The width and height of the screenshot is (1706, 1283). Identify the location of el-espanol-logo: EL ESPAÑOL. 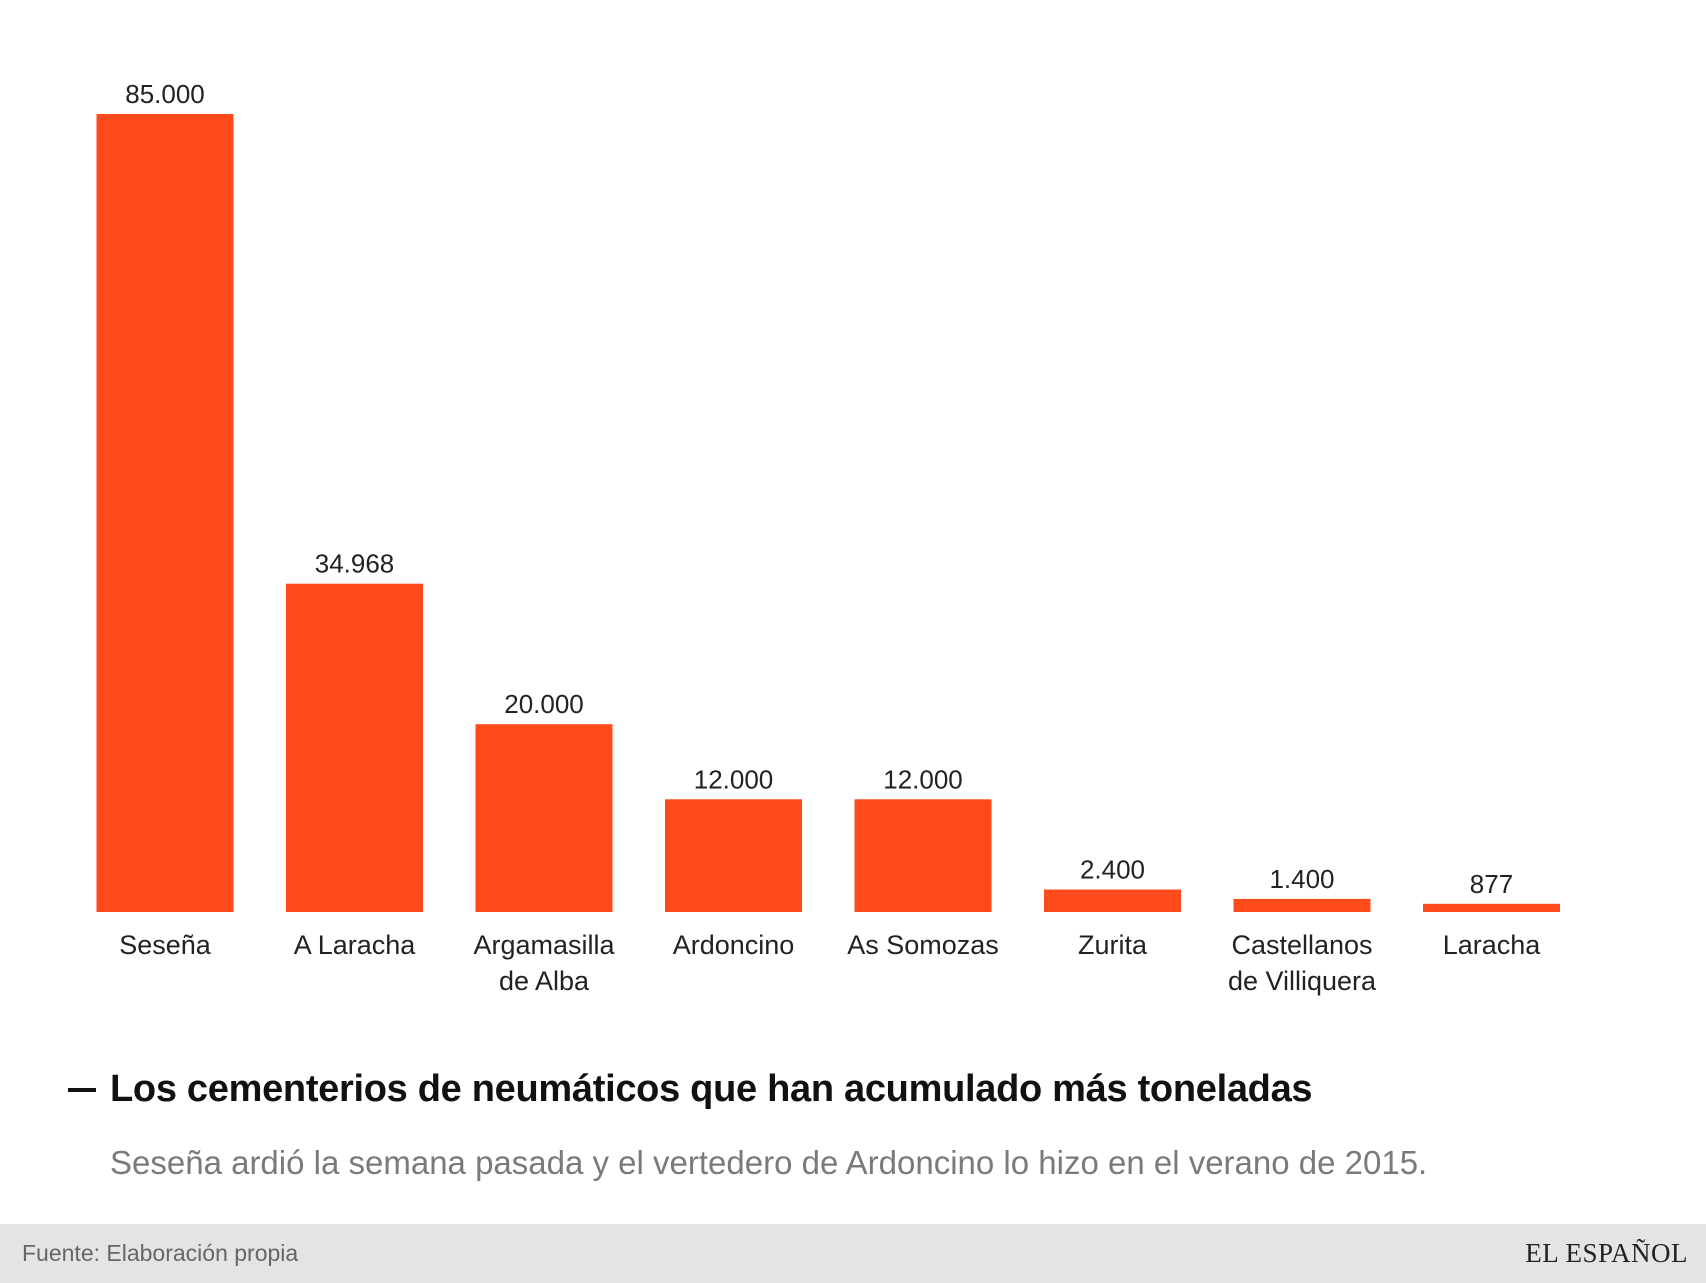
(1606, 1253).